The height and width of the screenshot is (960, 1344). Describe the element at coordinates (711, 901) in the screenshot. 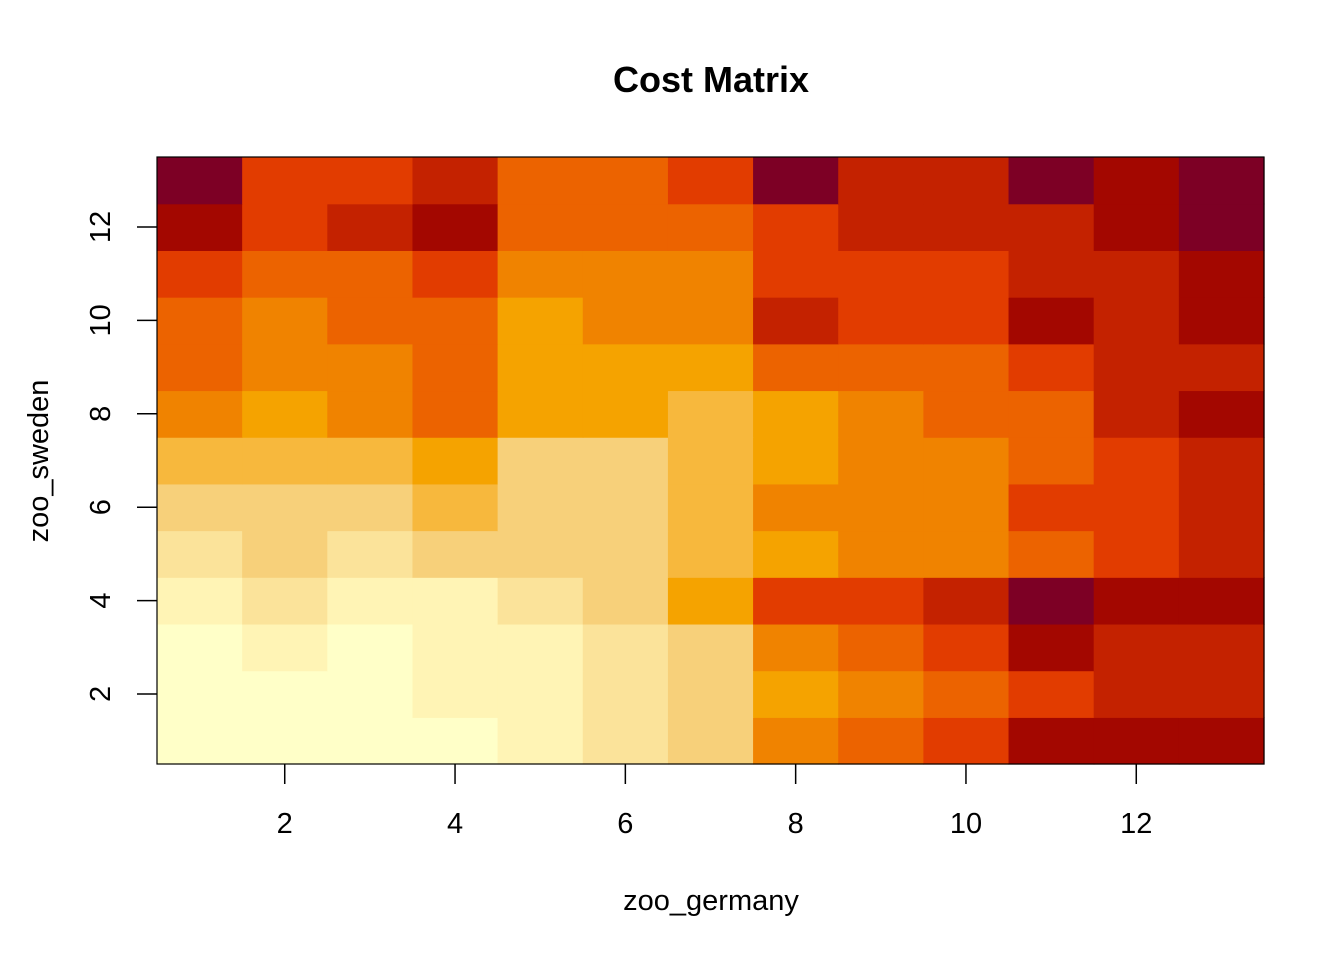

I see `x-axis-label: zoo_germany` at that location.